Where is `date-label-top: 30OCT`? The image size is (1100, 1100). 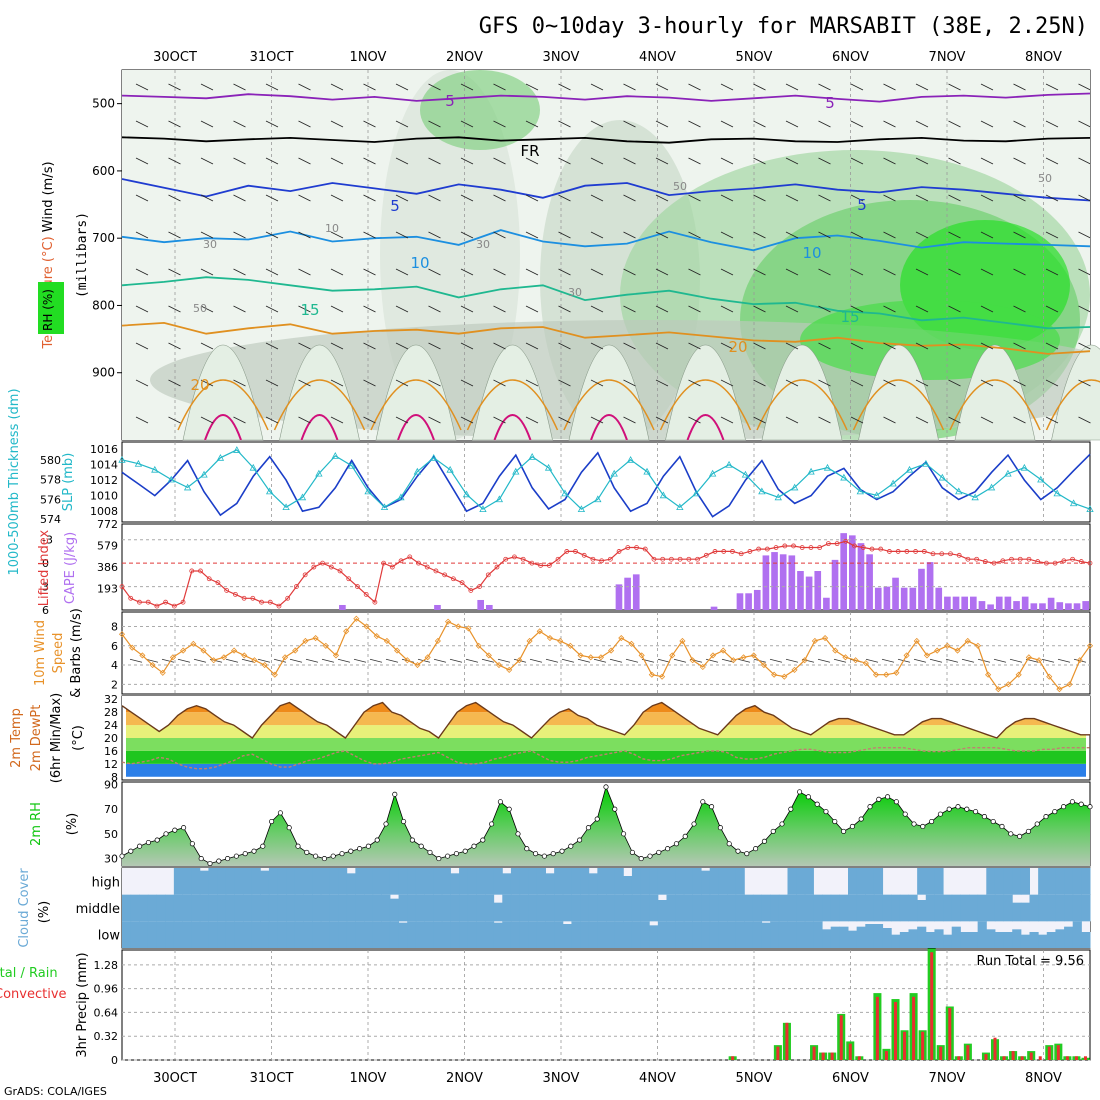 date-label-top: 30OCT is located at coordinates (175, 57).